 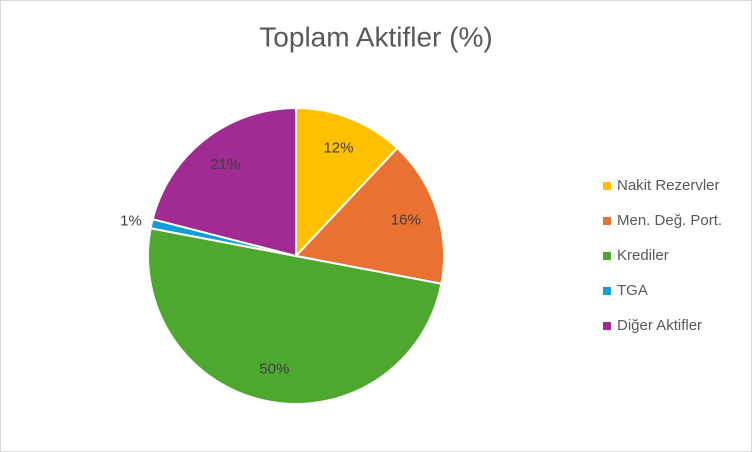 I want to click on chart-title: Toplam Aktifler (%), so click(x=375, y=36).